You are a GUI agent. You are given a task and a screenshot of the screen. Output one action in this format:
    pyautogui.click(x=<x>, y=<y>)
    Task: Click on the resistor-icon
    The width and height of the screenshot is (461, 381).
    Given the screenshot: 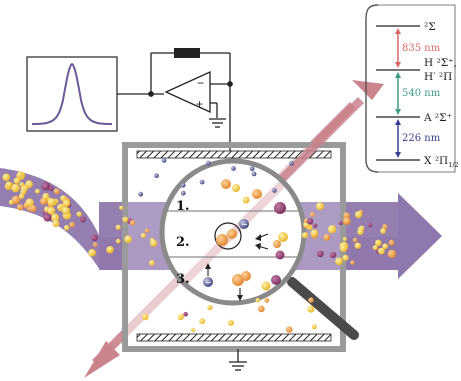 What is the action you would take?
    pyautogui.click(x=187, y=53)
    